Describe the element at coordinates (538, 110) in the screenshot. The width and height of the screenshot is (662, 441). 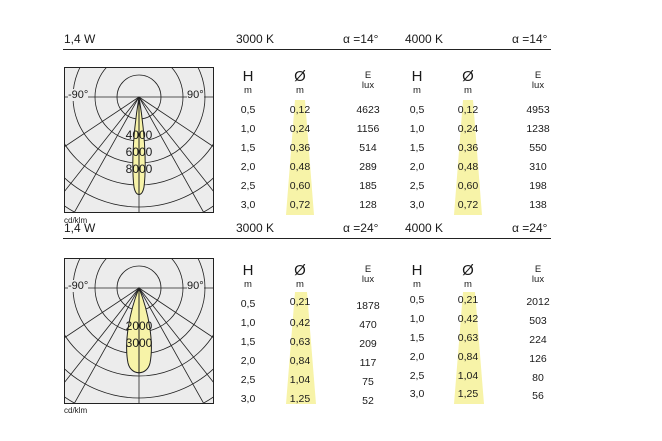
I see `lux-cell: 4953` at that location.